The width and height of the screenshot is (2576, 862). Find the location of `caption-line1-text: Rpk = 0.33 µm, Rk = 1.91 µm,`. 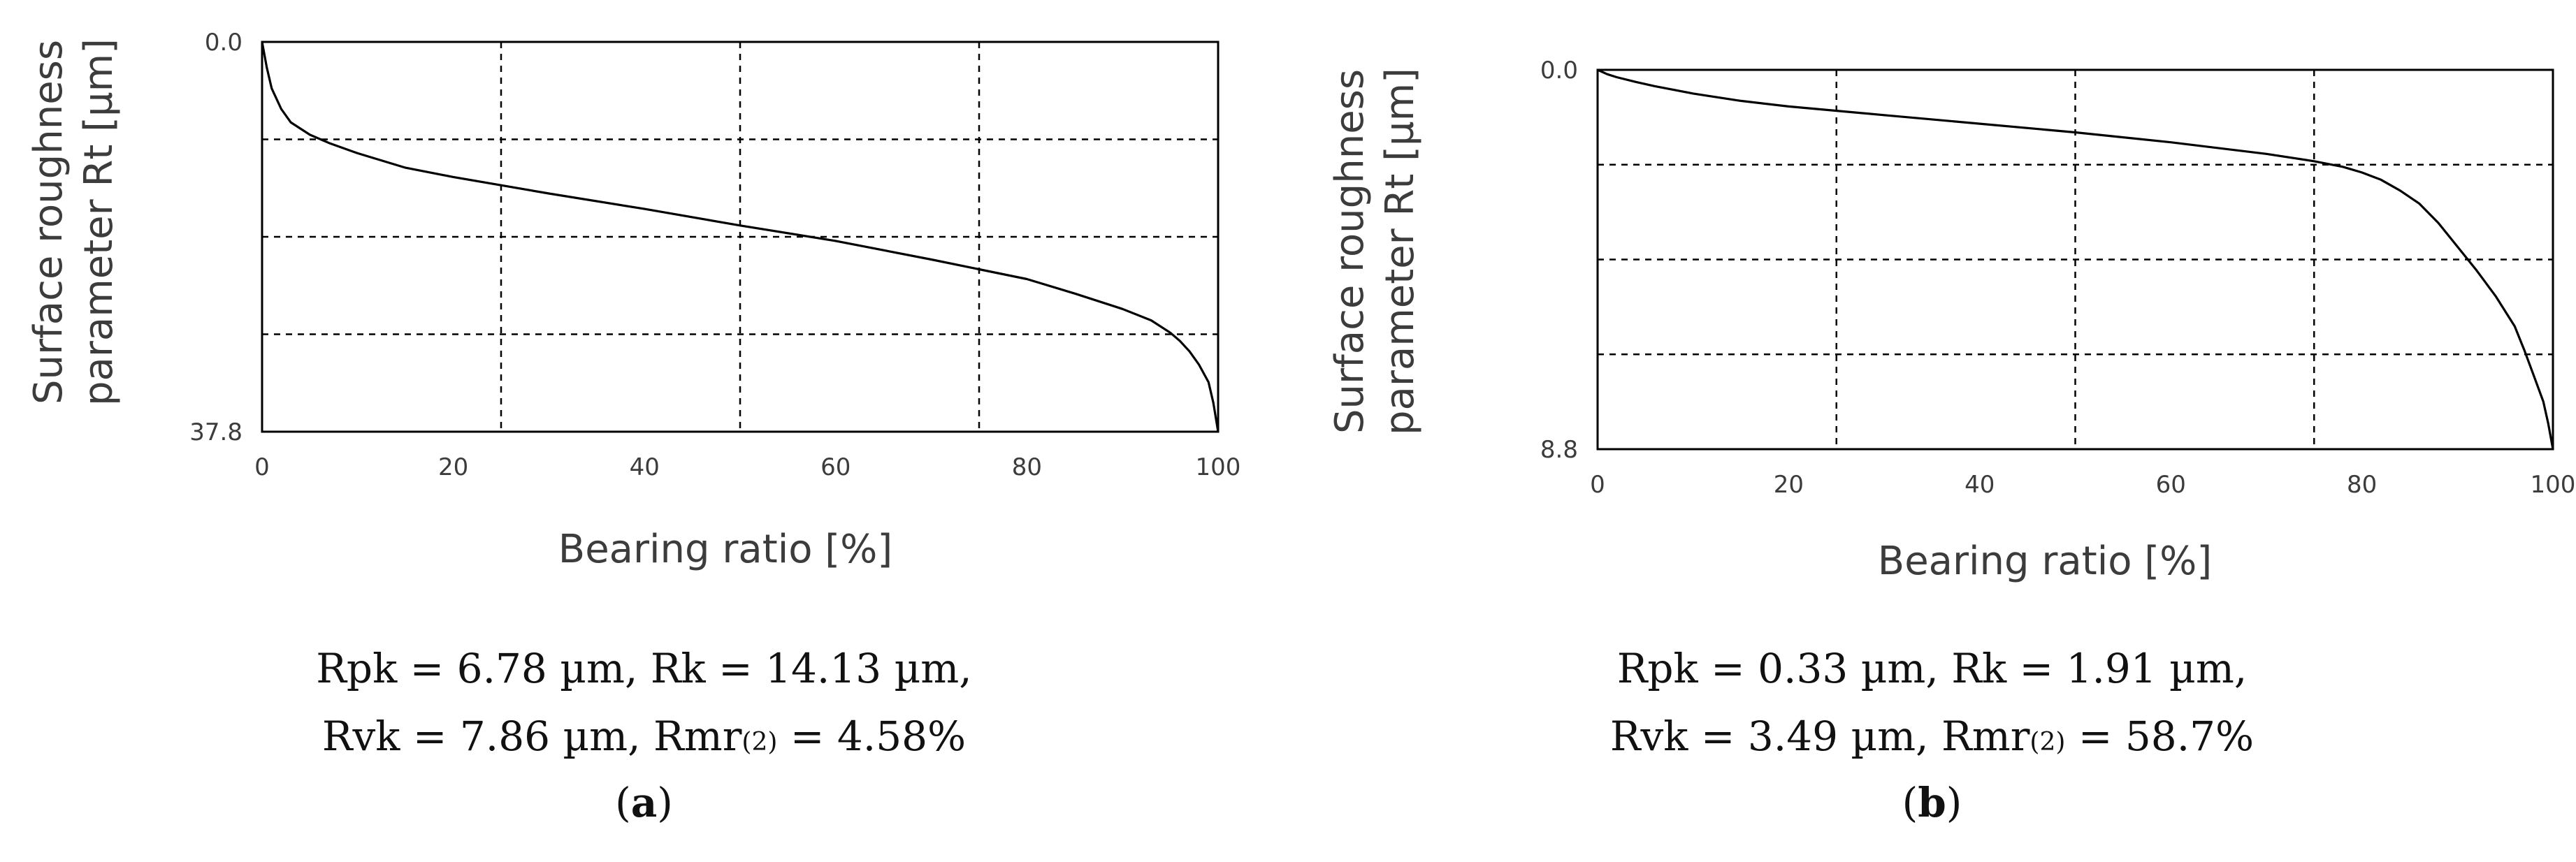

caption-line1-text: Rpk = 0.33 µm, Rk = 1.91 µm, is located at coordinates (1932, 669).